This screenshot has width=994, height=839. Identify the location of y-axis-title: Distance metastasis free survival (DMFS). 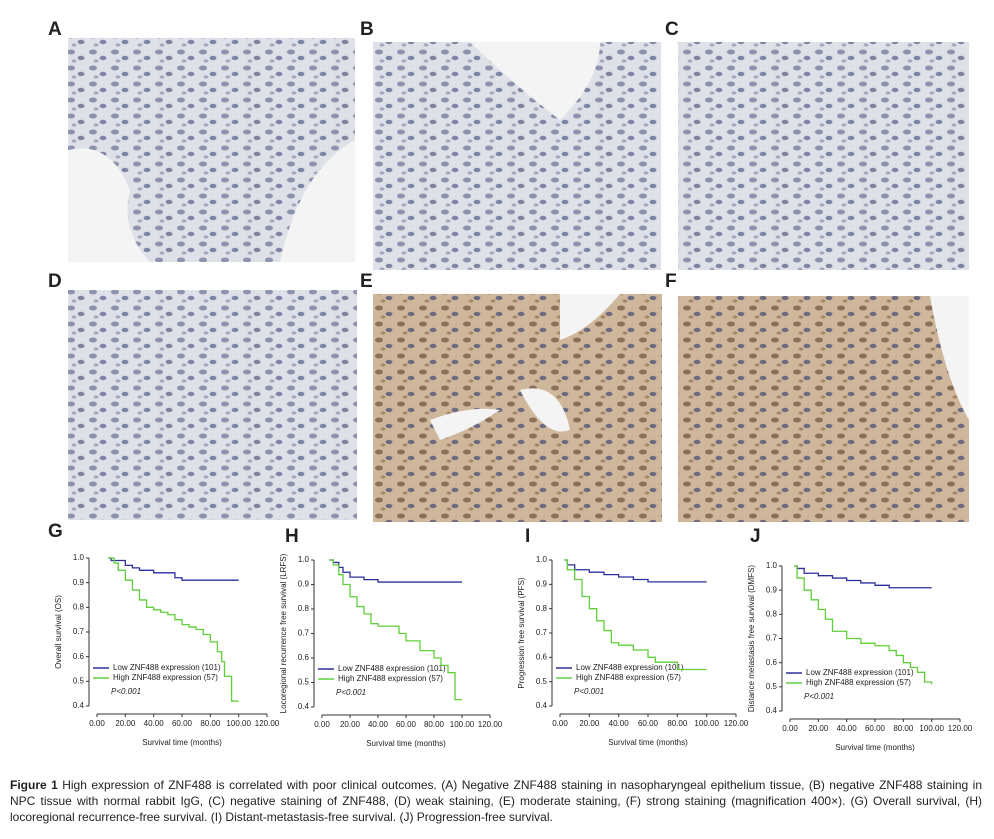
(751, 638).